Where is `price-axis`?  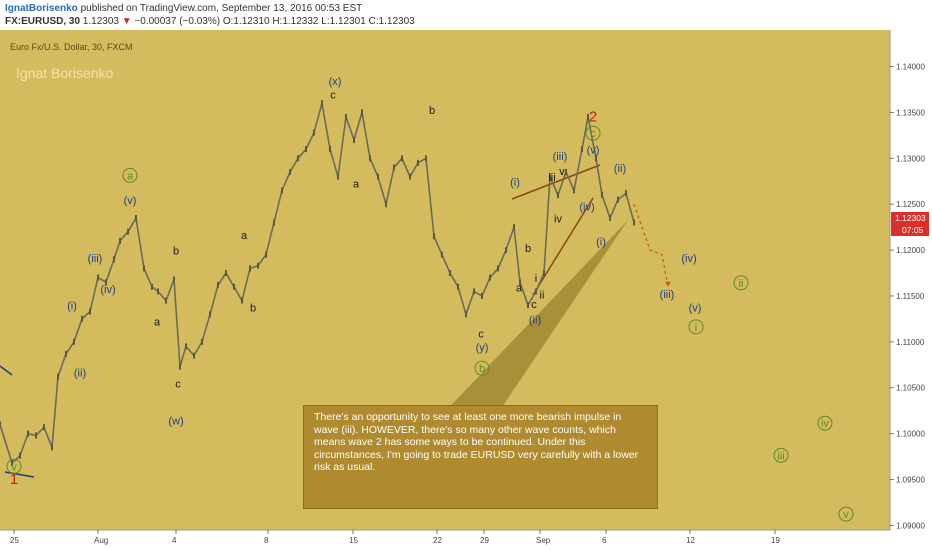
price-axis is located at coordinates (911, 290).